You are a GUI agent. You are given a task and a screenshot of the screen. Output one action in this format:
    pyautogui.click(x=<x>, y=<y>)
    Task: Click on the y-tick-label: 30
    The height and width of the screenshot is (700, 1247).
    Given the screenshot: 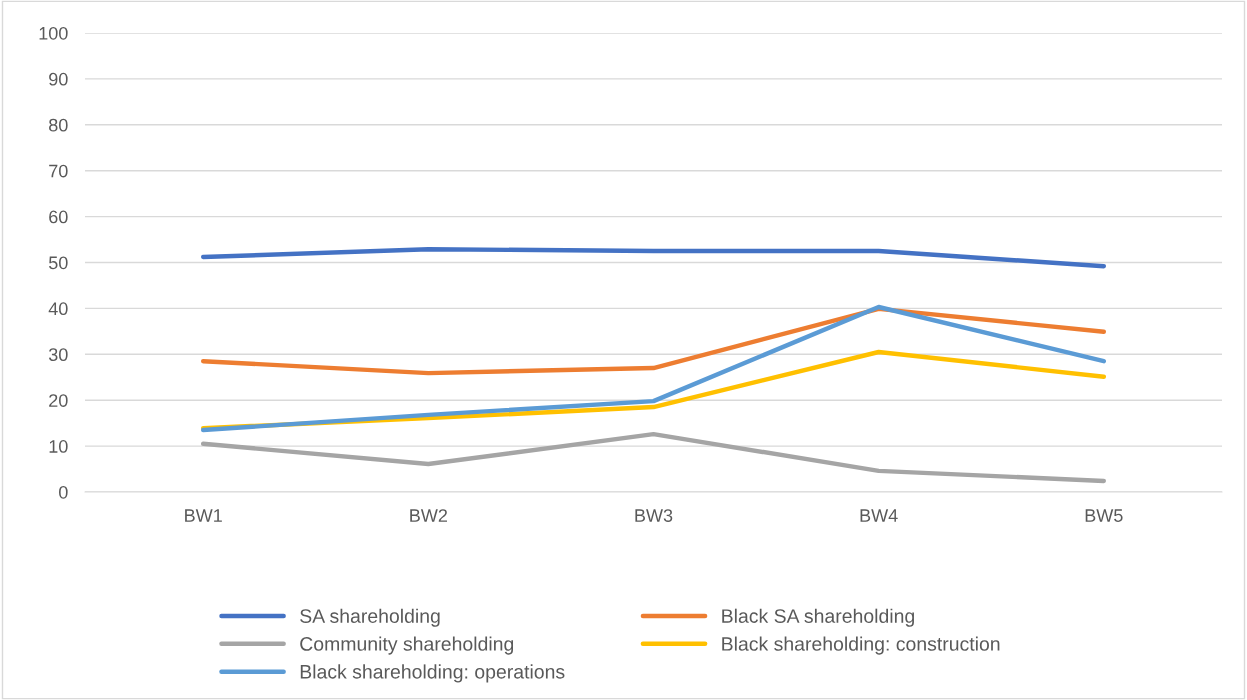 What is the action you would take?
    pyautogui.click(x=58, y=355)
    